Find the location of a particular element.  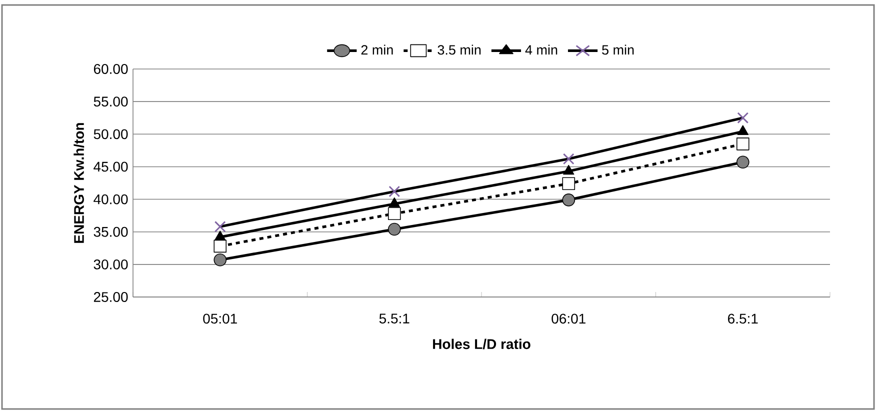

y-tick-label: 55.00 is located at coordinates (111, 101).